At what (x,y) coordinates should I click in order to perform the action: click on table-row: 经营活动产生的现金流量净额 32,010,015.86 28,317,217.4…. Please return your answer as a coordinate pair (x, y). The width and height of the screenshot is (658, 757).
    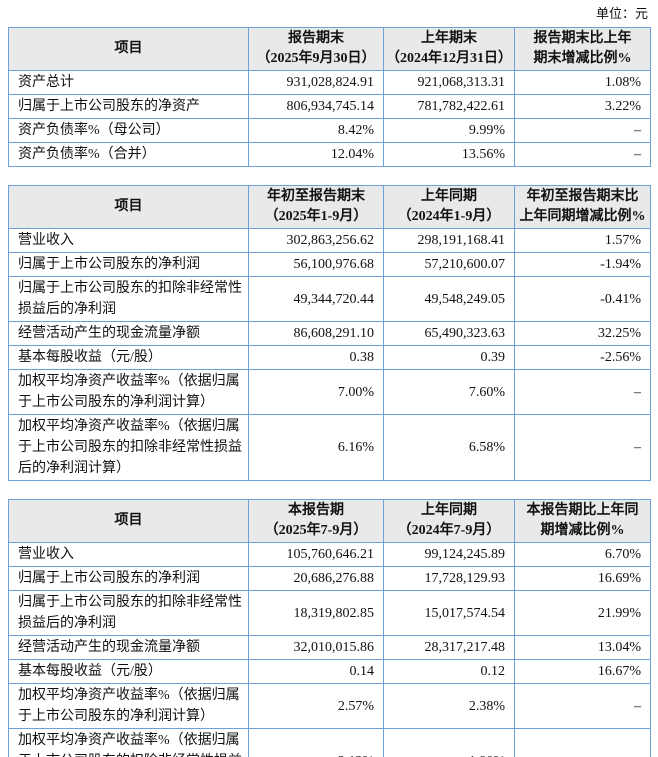
    Looking at the image, I should click on (329, 647).